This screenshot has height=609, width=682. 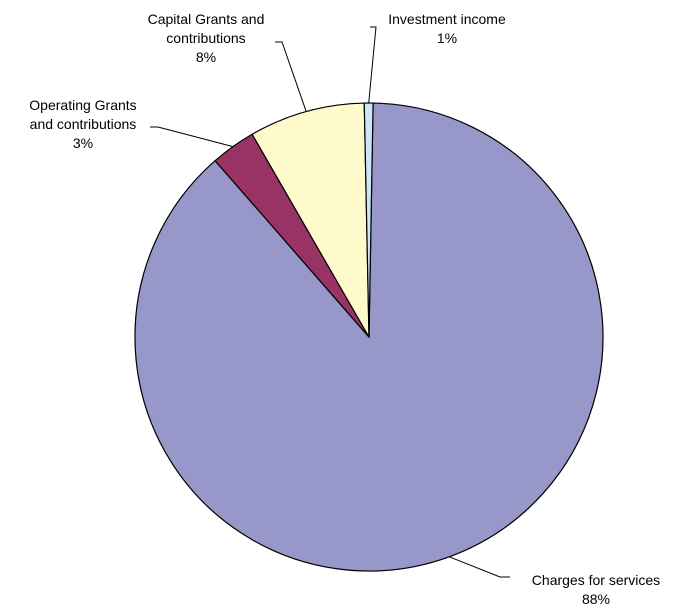 What do you see at coordinates (447, 38) in the screenshot?
I see `slice-percent-label: 1%` at bounding box center [447, 38].